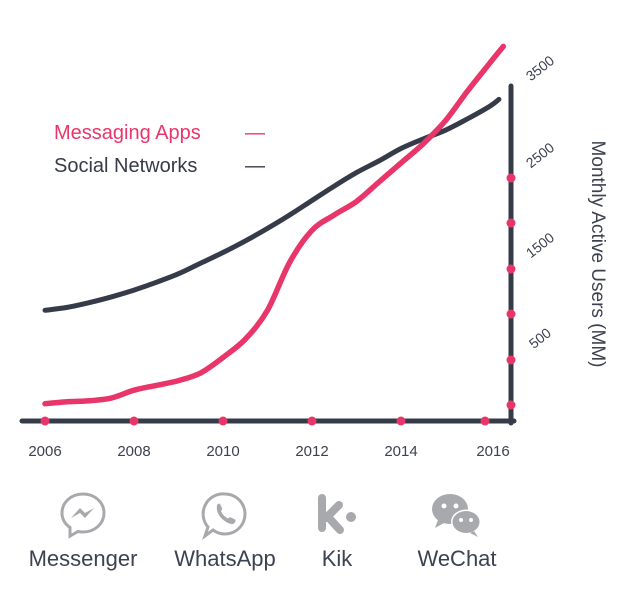  I want to click on app-messenger: Messenger, so click(83, 531).